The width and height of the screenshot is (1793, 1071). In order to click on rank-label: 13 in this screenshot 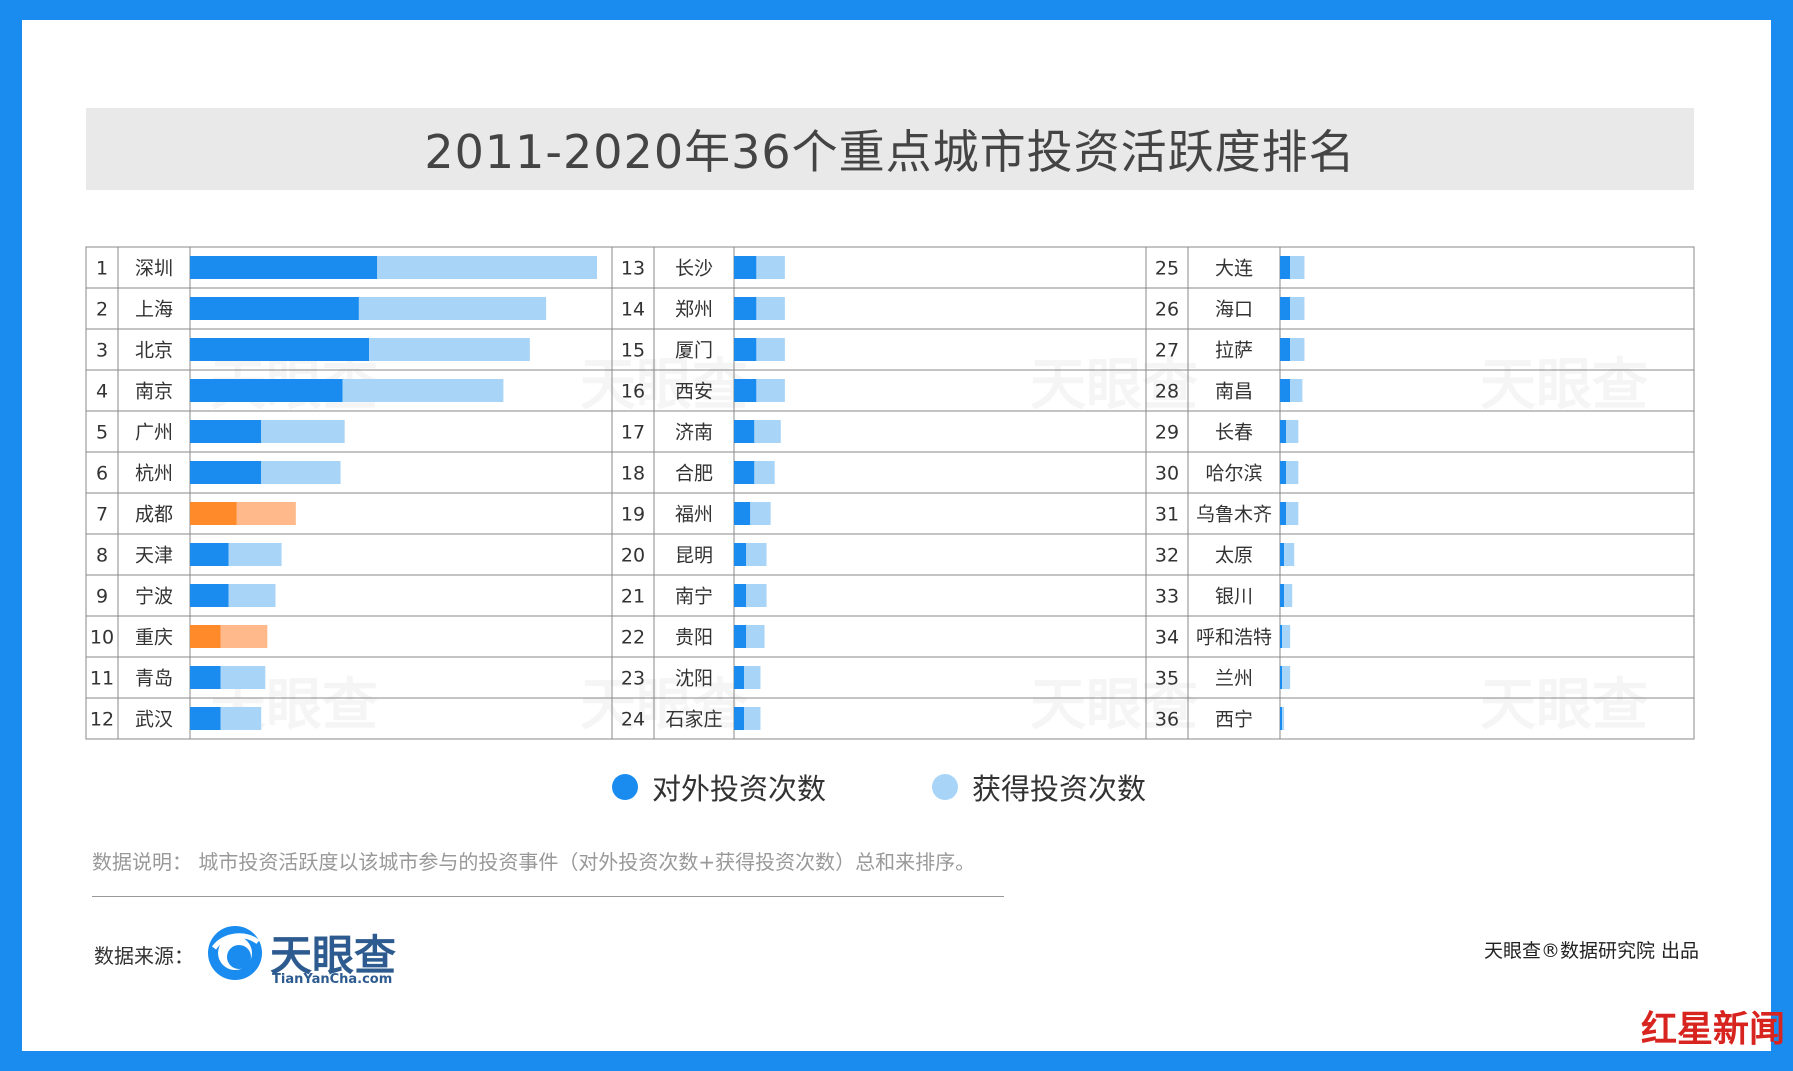, I will do `click(633, 269)`.